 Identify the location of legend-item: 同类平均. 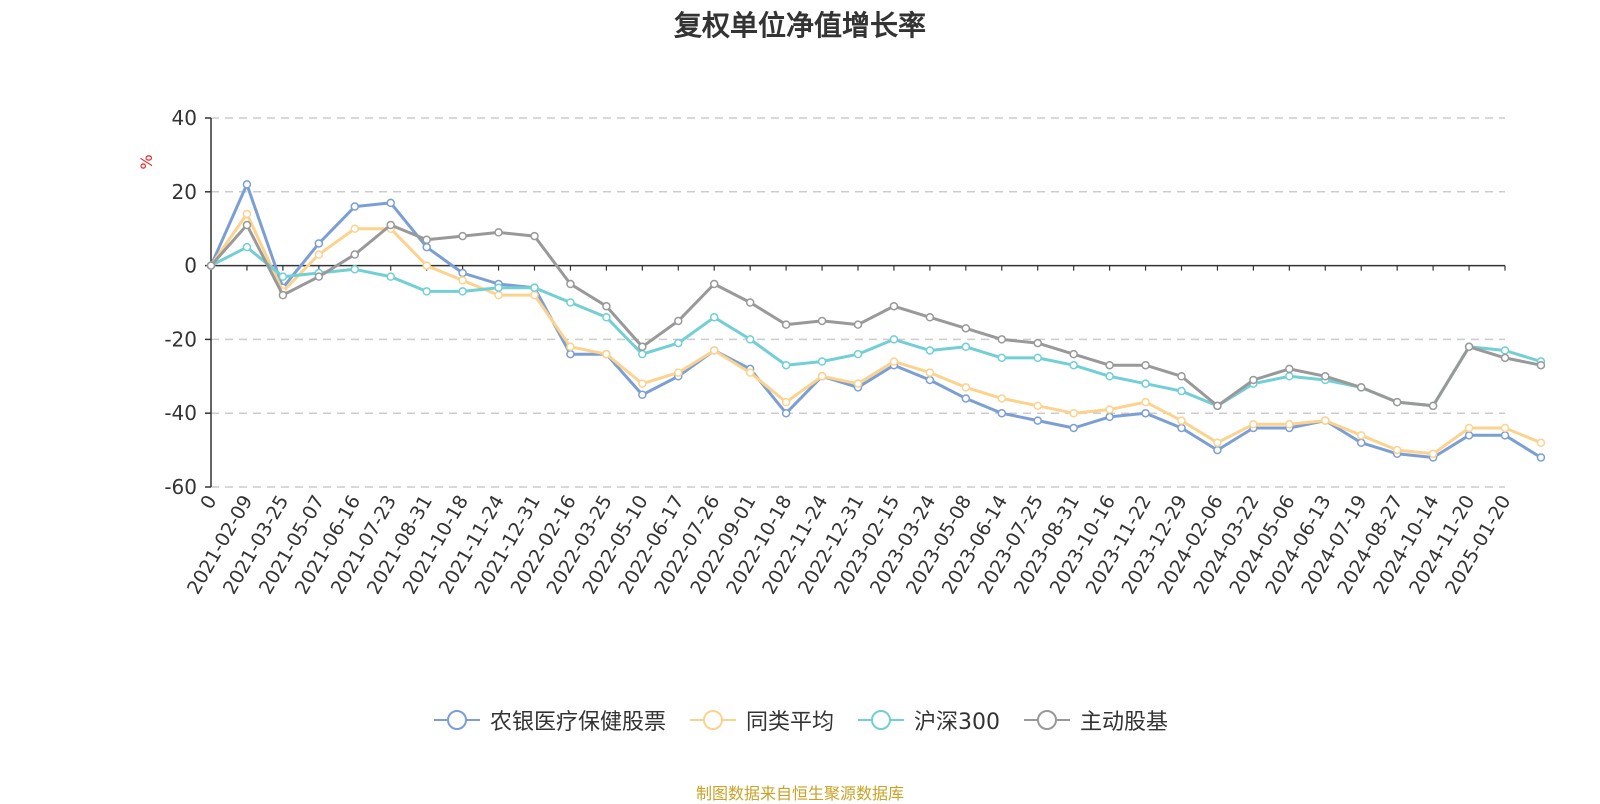
(761, 720).